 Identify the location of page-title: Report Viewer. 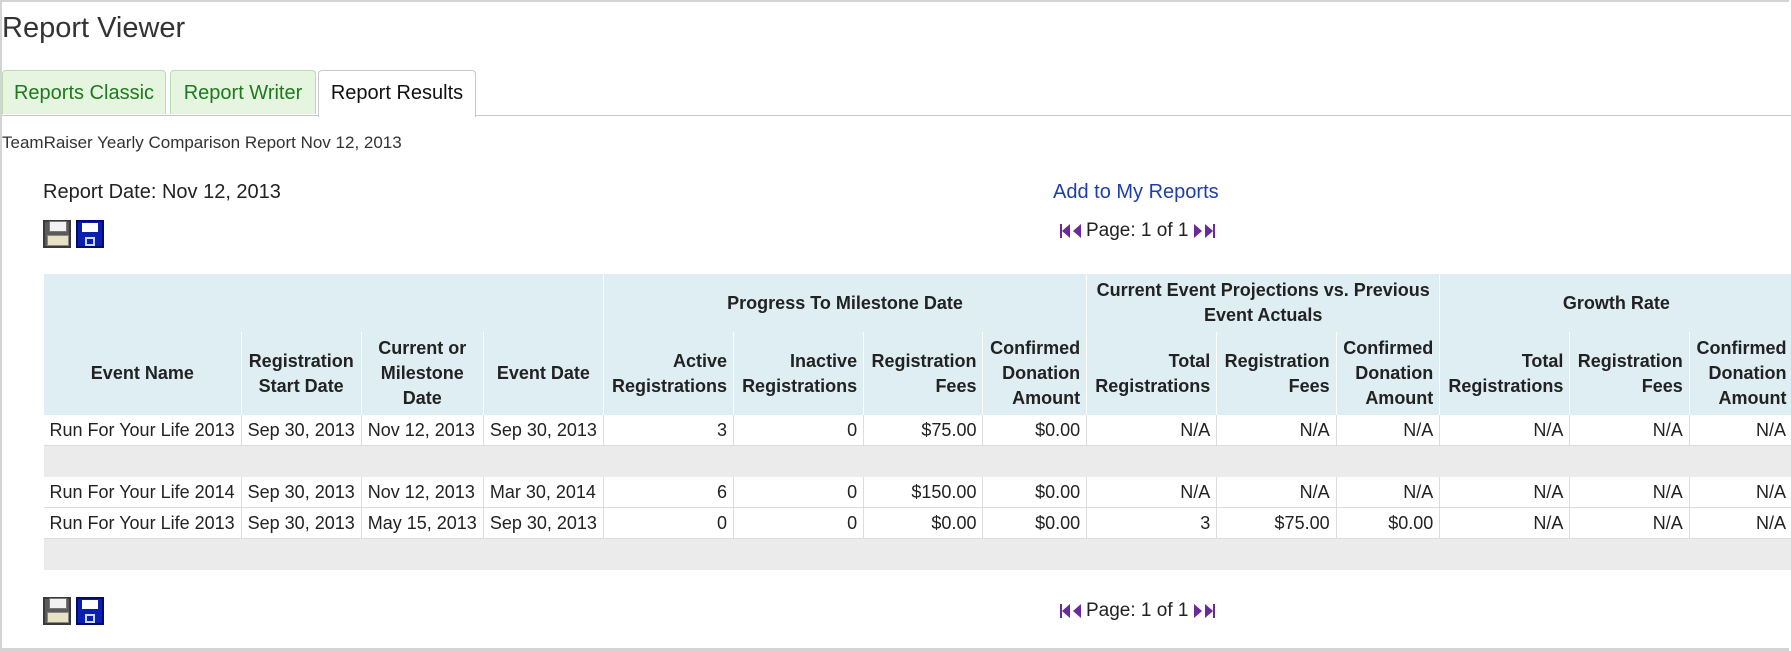
(93, 28).